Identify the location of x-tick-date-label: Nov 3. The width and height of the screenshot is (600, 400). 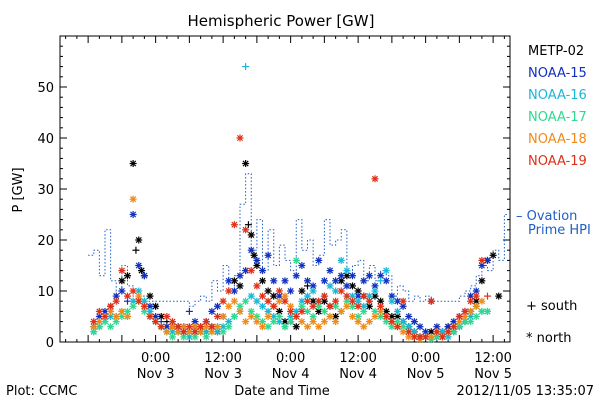
(223, 374).